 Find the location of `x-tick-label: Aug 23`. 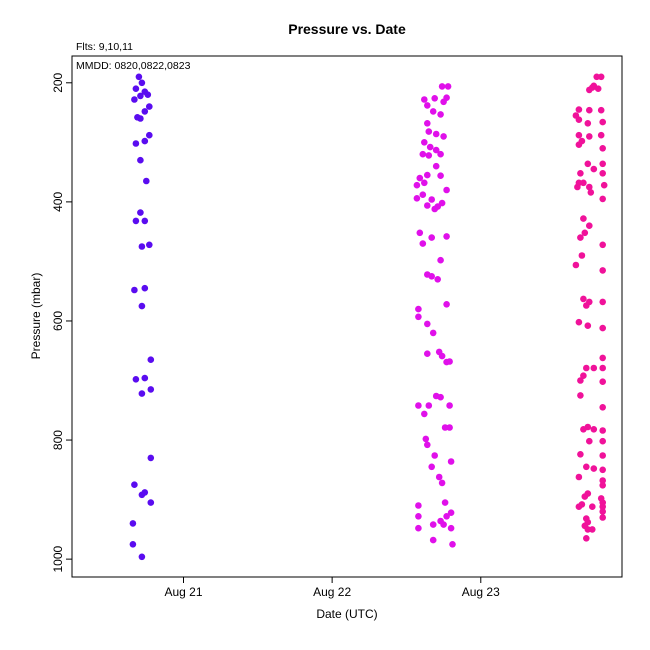

x-tick-label: Aug 23 is located at coordinates (481, 592).